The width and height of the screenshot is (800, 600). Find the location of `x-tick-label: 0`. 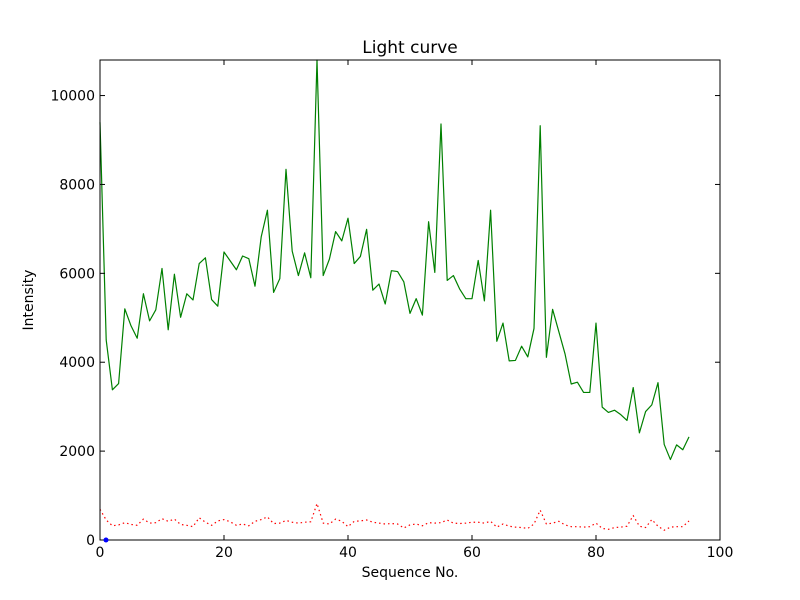

x-tick-label: 0 is located at coordinates (100, 553).